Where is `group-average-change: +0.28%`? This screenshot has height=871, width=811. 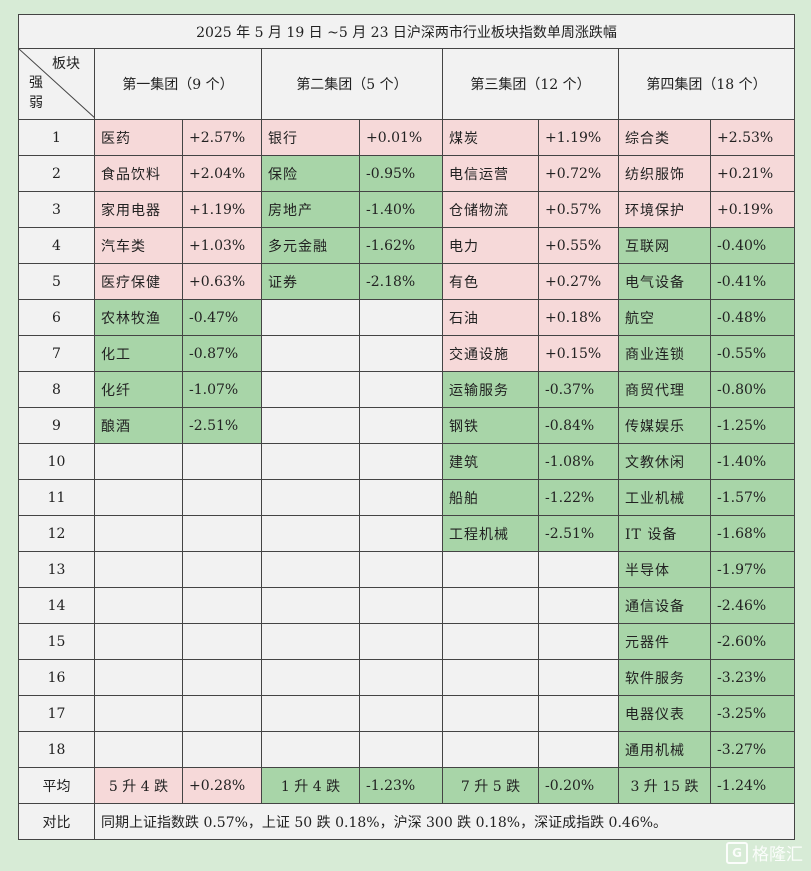 group-average-change: +0.28% is located at coordinates (222, 785).